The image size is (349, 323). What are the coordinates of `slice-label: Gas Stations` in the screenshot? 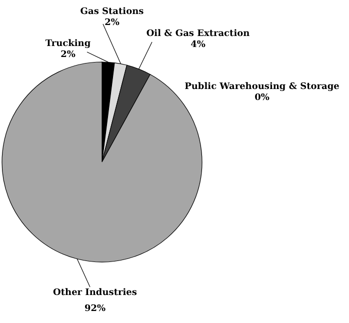 It's located at (112, 11).